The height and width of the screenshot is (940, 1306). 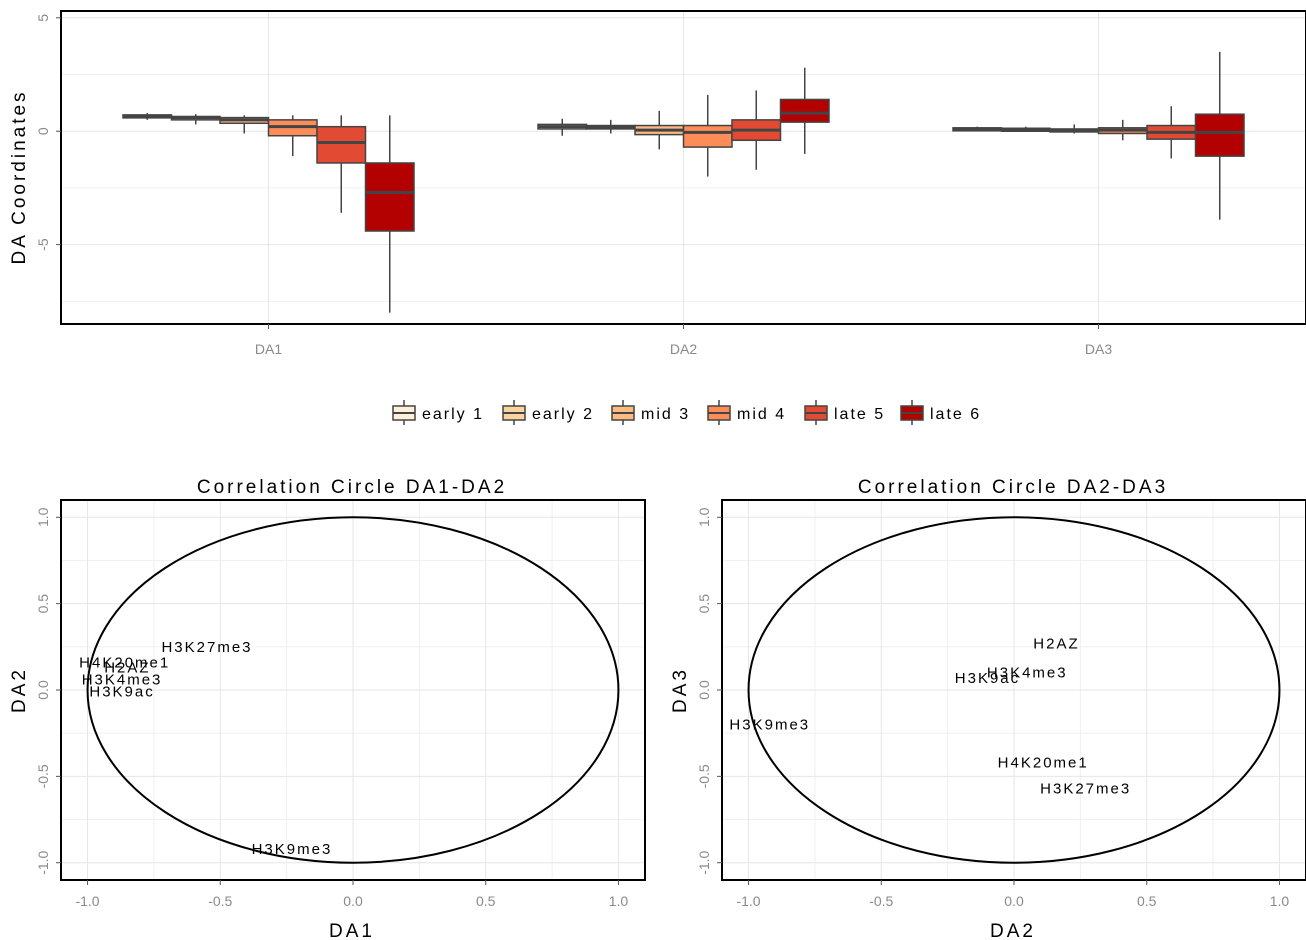 What do you see at coordinates (769, 725) in the screenshot?
I see `cc2-variable-label: H3K9me3` at bounding box center [769, 725].